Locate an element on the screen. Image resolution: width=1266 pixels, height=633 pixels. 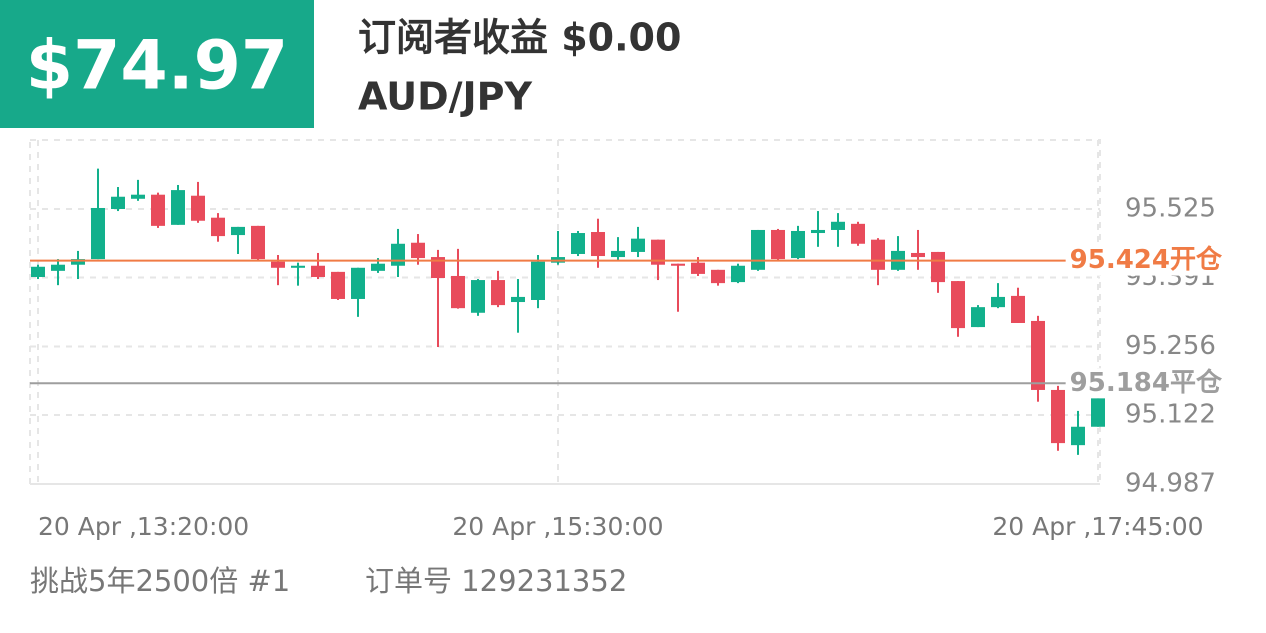
profit-box is located at coordinates (157, 64).